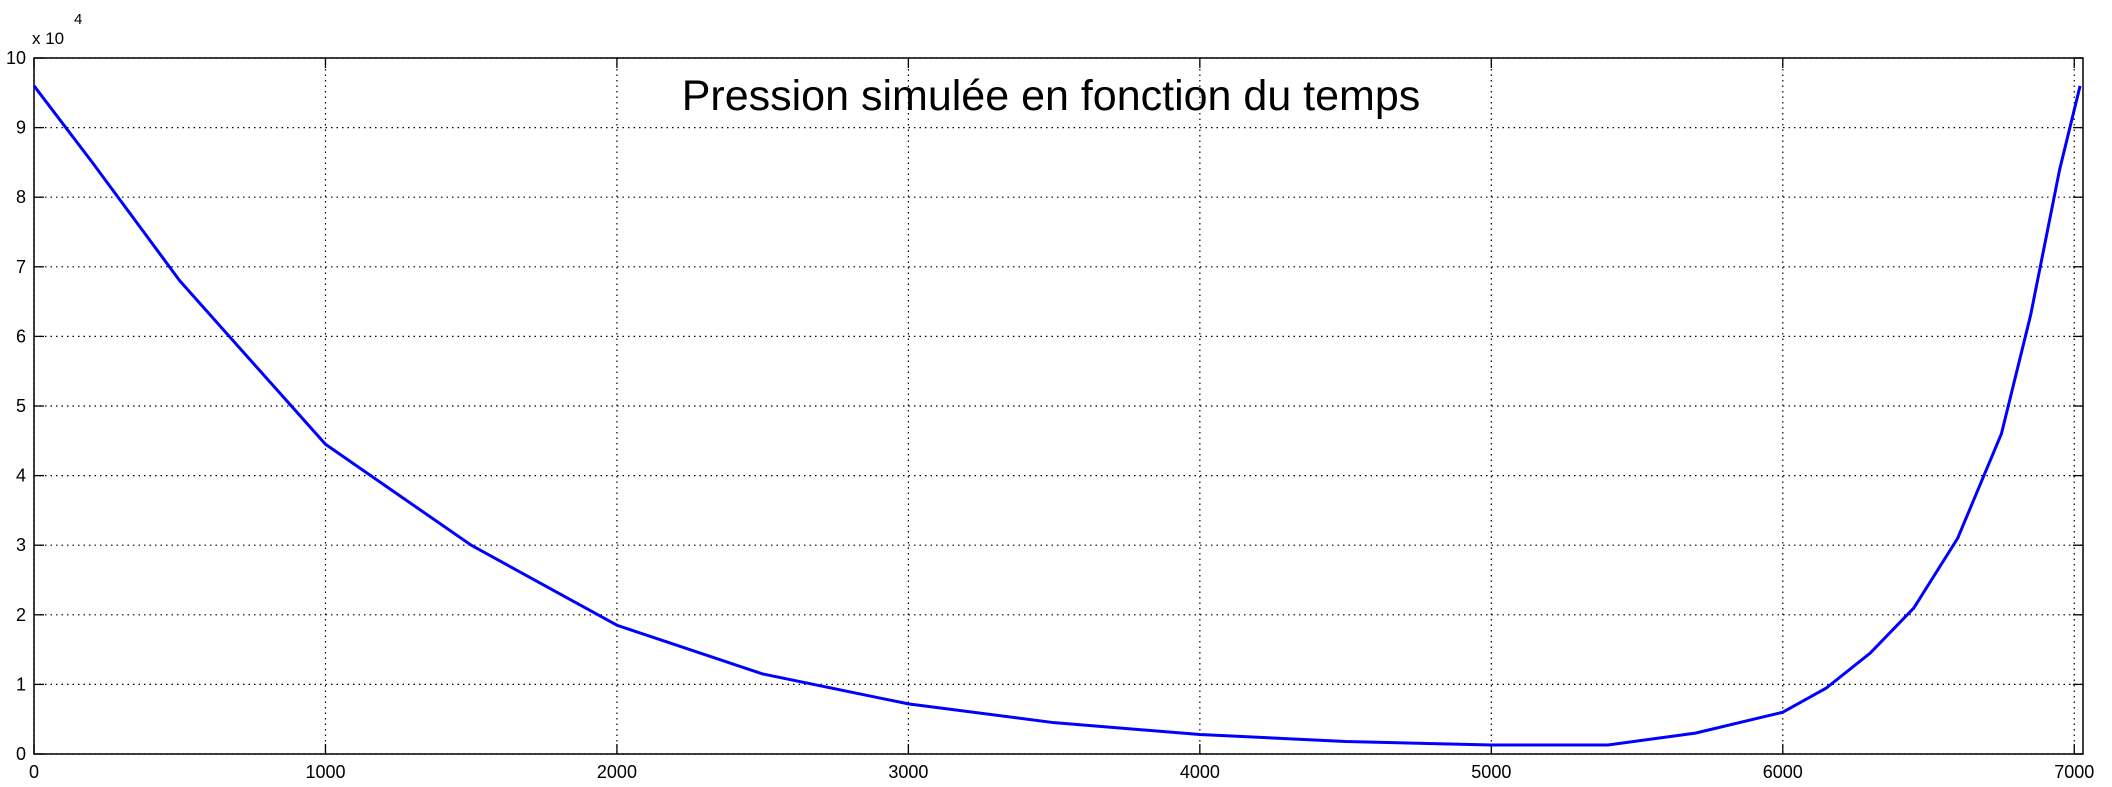 The height and width of the screenshot is (787, 2112). I want to click on y-tick-label: 5, so click(21, 406).